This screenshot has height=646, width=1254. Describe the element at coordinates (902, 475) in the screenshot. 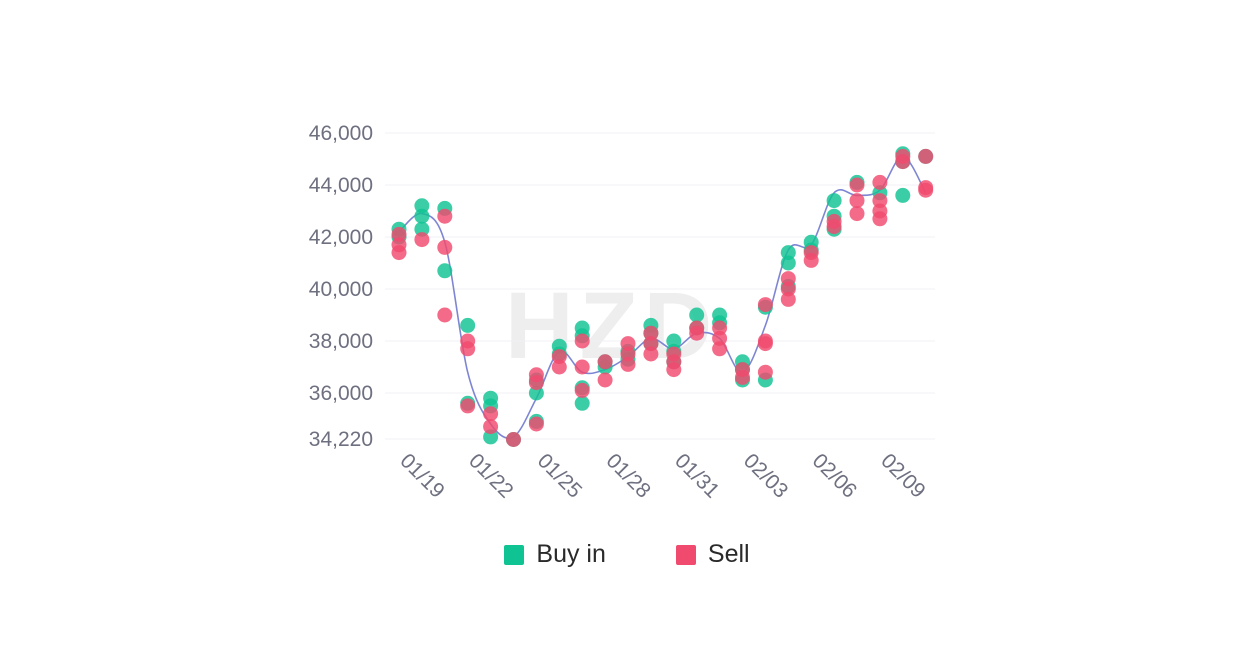

I see `x-tick-label: 02/09` at that location.